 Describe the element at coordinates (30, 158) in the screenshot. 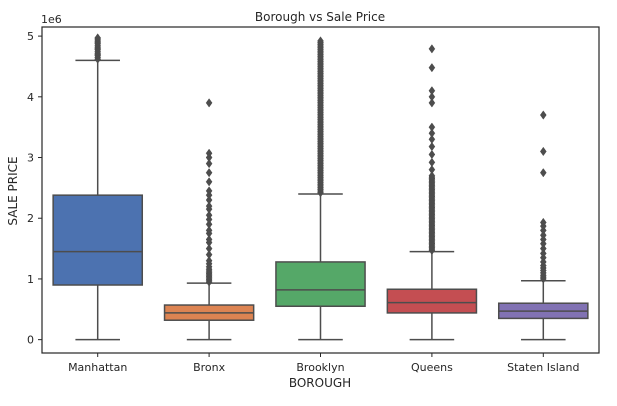

I see `y-tick-label: 3` at that location.